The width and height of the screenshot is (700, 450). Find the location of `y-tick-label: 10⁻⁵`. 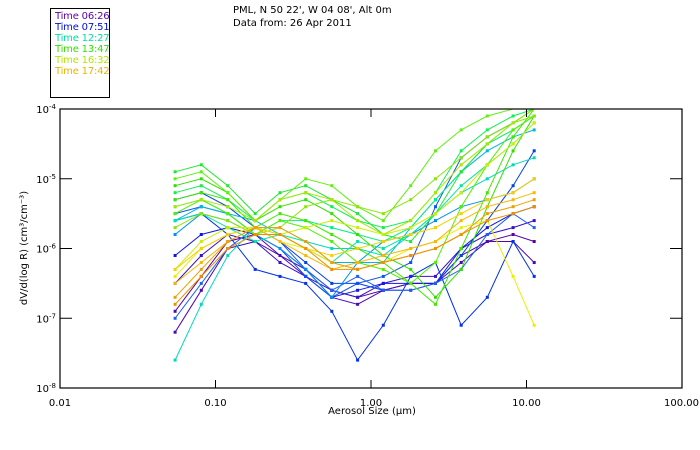

y-tick-label: 10⁻⁵ is located at coordinates (46, 179).